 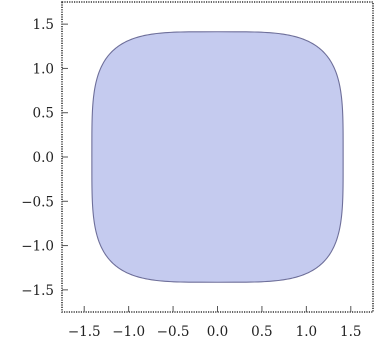 What do you see at coordinates (37, 291) in the screenshot?
I see `y-tick-label: −1.5` at bounding box center [37, 291].